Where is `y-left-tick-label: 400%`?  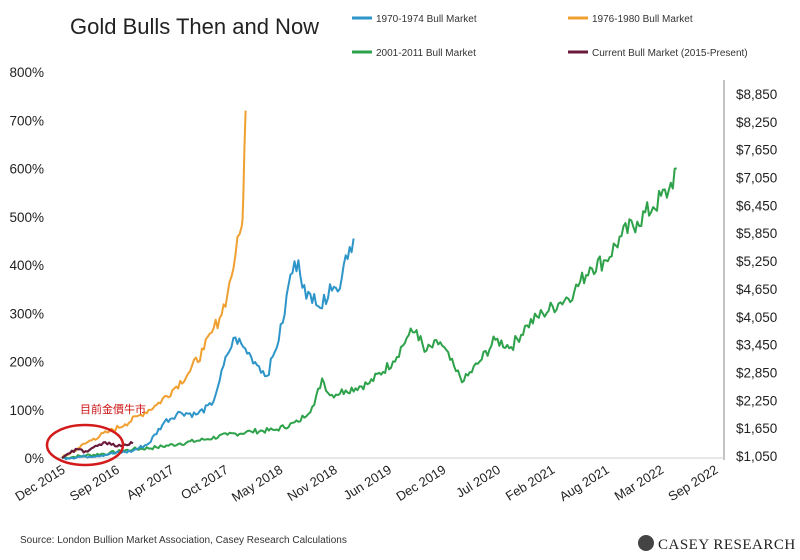
y-left-tick-label: 400% is located at coordinates (26, 265).